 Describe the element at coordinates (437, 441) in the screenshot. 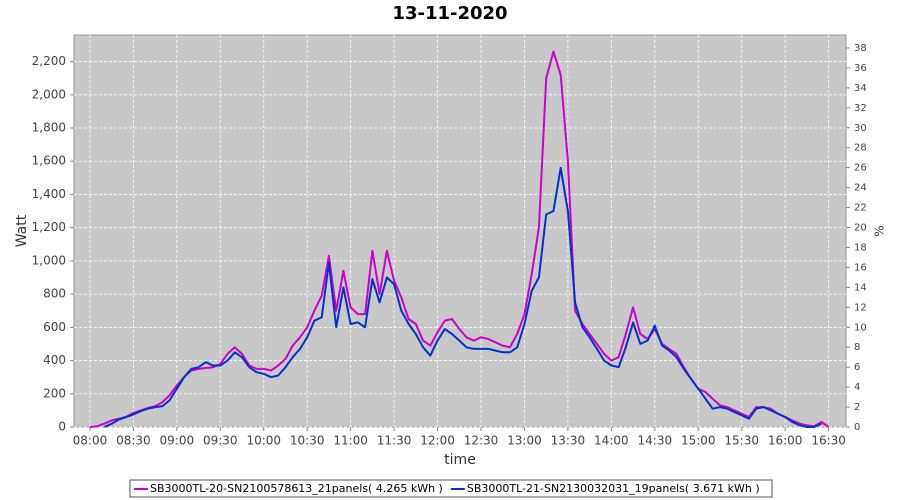

I see `x-tick-label: 12:00` at that location.